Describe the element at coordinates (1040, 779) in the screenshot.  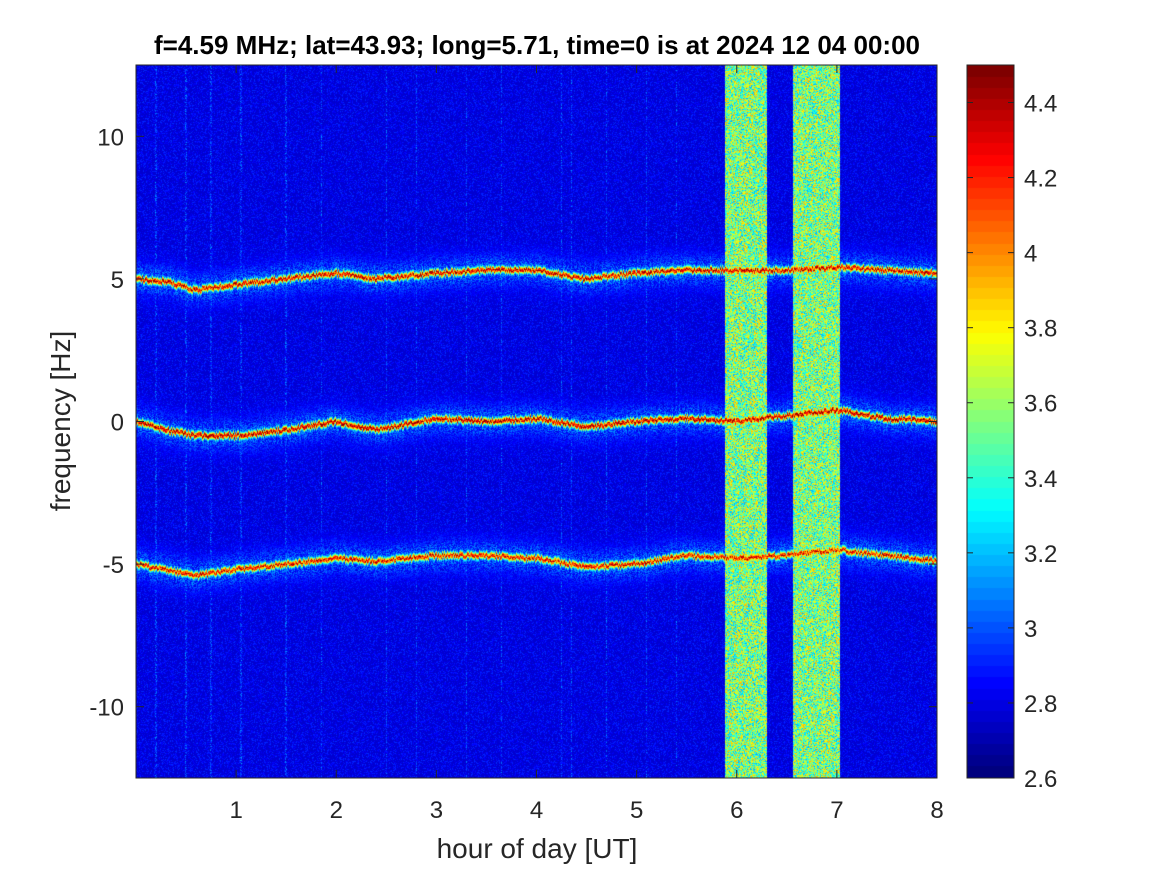
I see `colorbar-tick-label: 2.6` at that location.